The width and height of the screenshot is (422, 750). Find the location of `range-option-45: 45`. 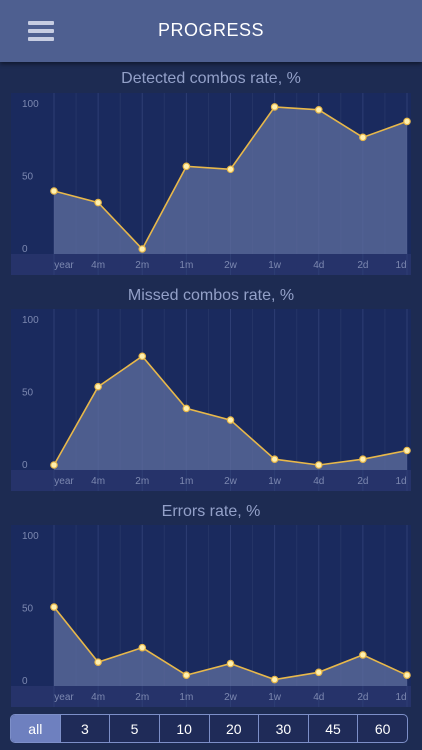

range-option-45: 45 is located at coordinates (332, 728).